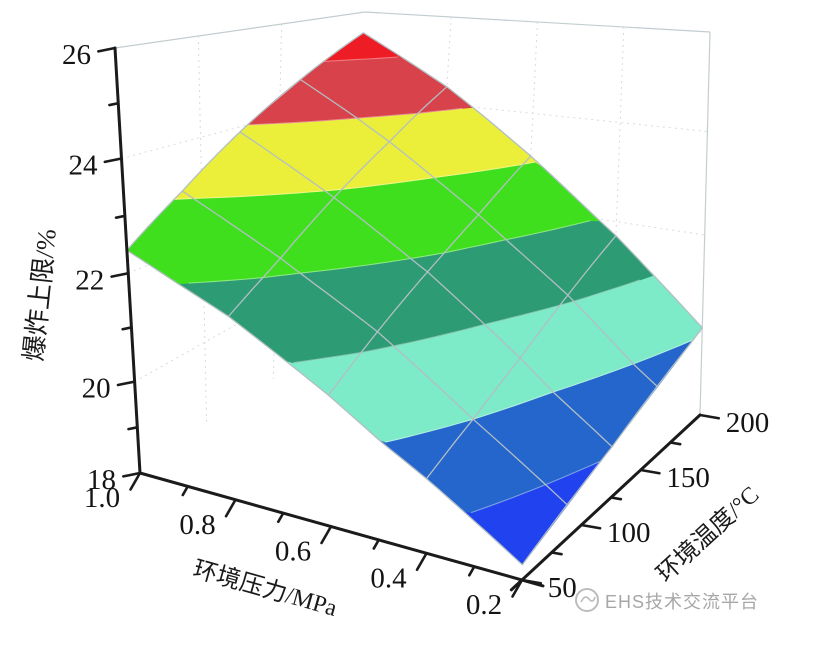  I want to click on y-tick-label: 200, so click(748, 423).